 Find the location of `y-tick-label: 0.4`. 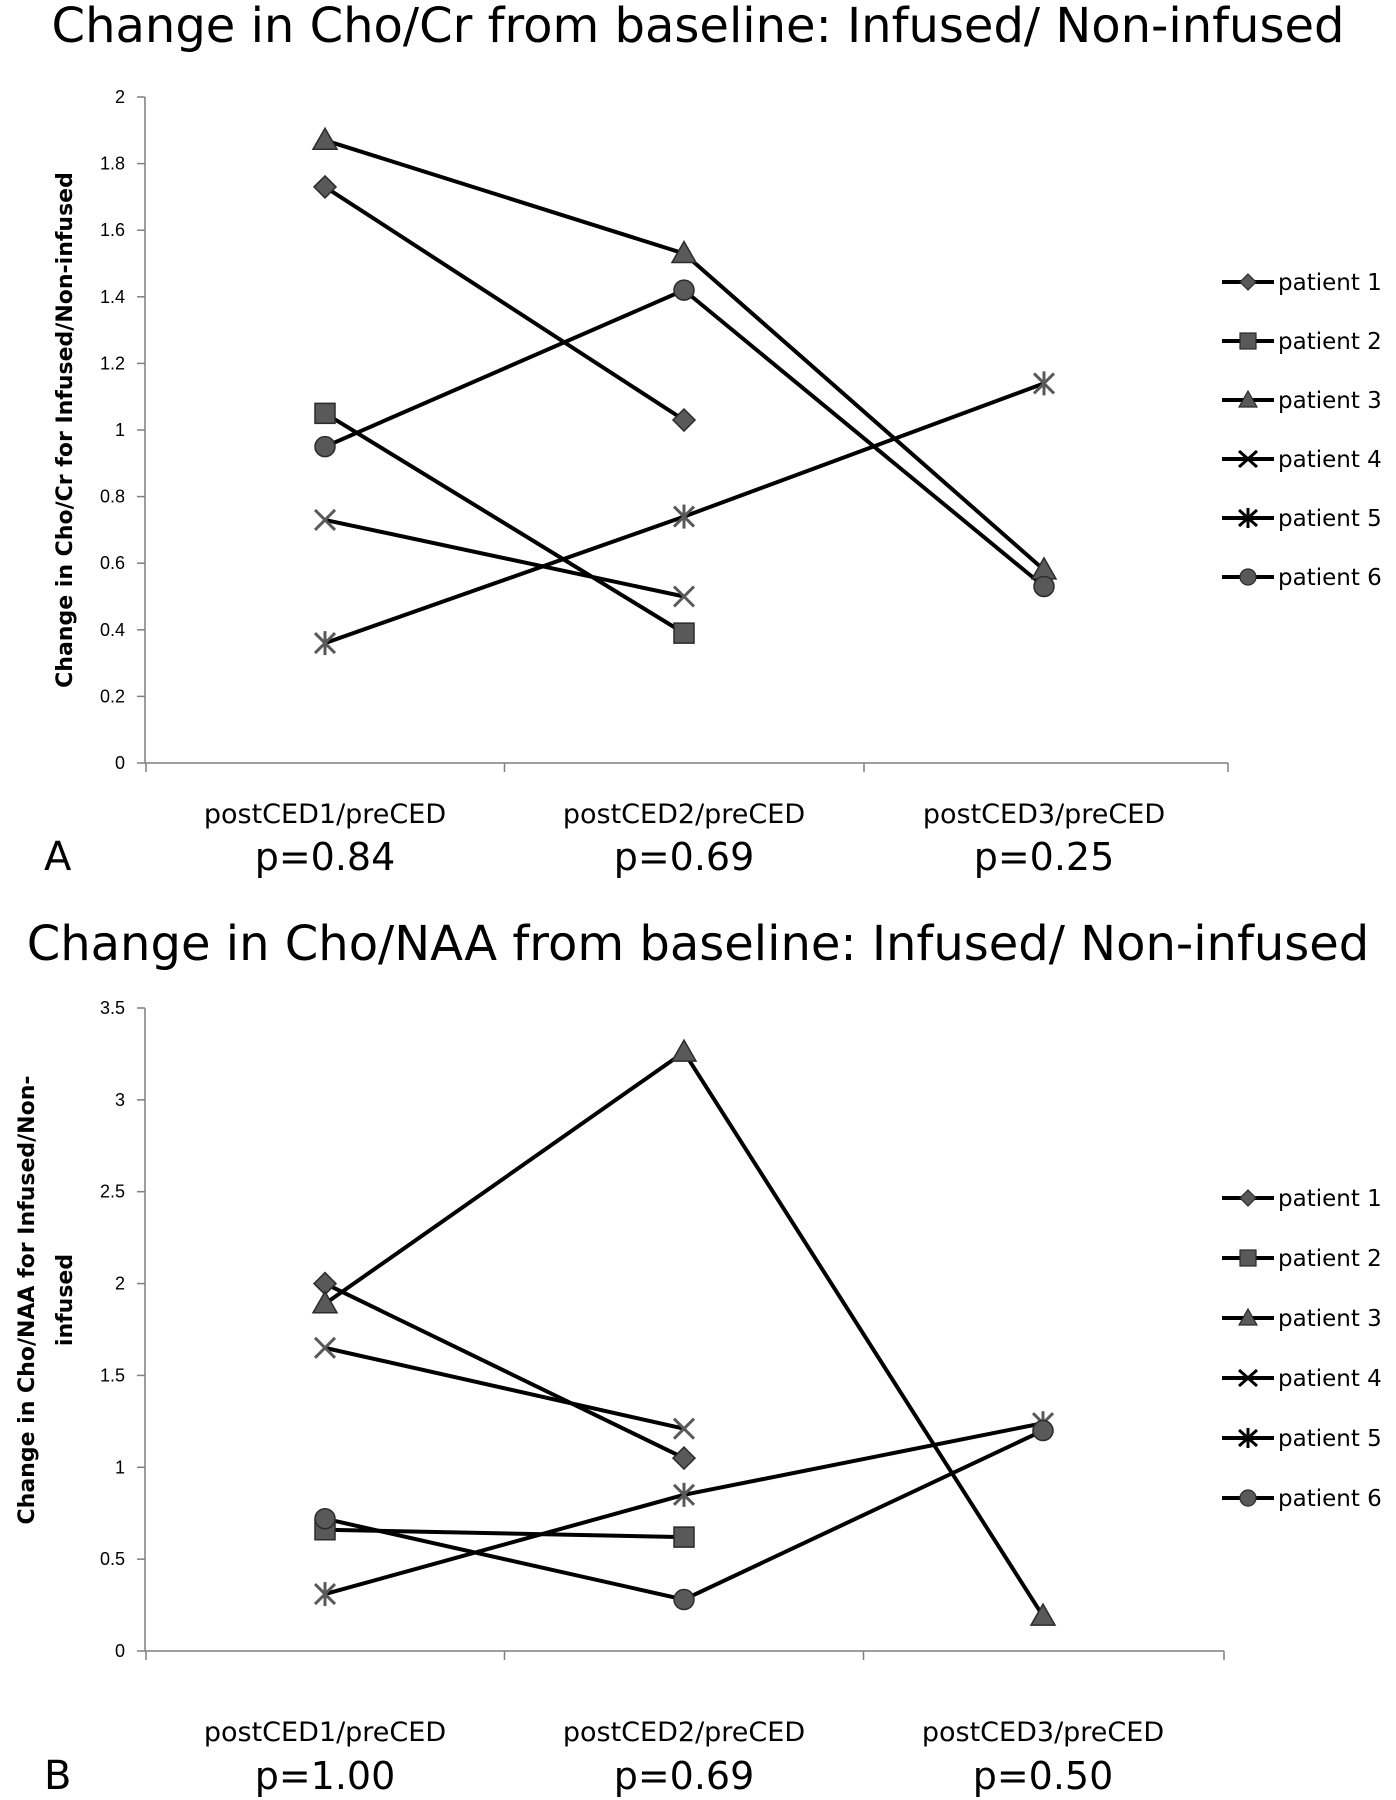

y-tick-label: 0.4 is located at coordinates (112, 630).